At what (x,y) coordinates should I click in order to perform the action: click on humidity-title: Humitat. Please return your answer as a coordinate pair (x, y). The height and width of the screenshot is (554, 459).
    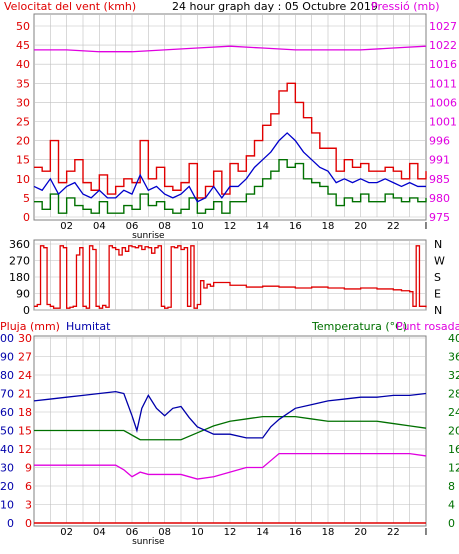
    Looking at the image, I should click on (88, 326).